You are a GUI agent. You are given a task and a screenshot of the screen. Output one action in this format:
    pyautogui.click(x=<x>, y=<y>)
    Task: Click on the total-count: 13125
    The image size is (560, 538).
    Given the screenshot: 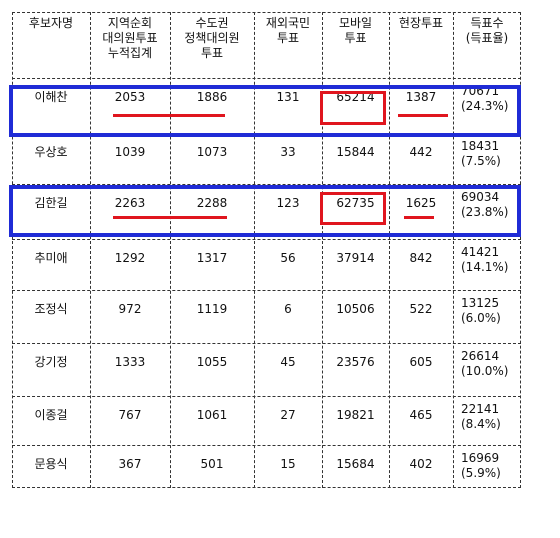 What is the action you would take?
    pyautogui.click(x=480, y=303)
    